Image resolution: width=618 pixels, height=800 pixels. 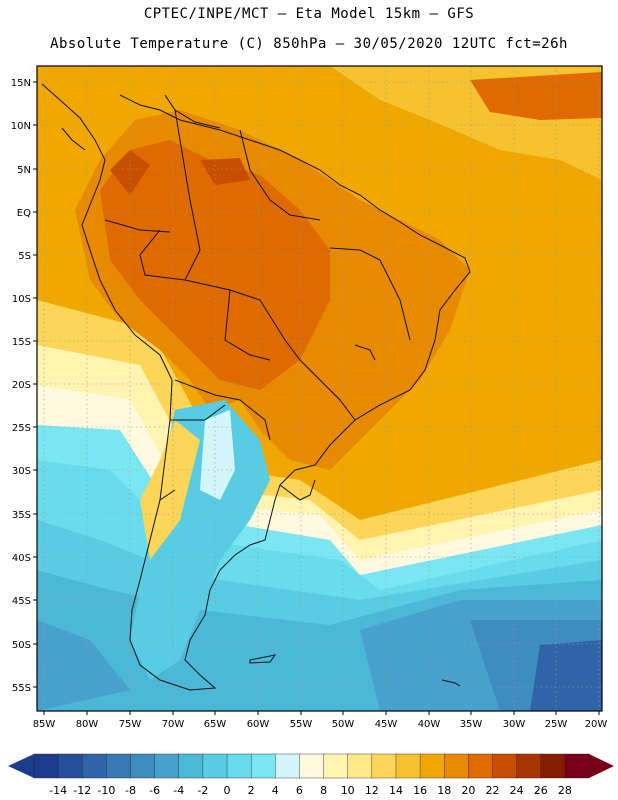 I want to click on lat-label: 35S, so click(x=21, y=515).